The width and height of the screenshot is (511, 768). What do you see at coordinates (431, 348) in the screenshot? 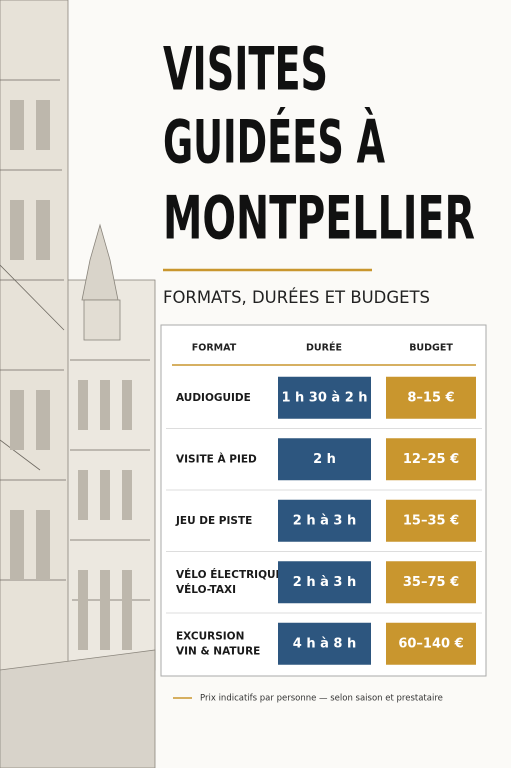
I see `column-header: BUDGET` at bounding box center [431, 348].